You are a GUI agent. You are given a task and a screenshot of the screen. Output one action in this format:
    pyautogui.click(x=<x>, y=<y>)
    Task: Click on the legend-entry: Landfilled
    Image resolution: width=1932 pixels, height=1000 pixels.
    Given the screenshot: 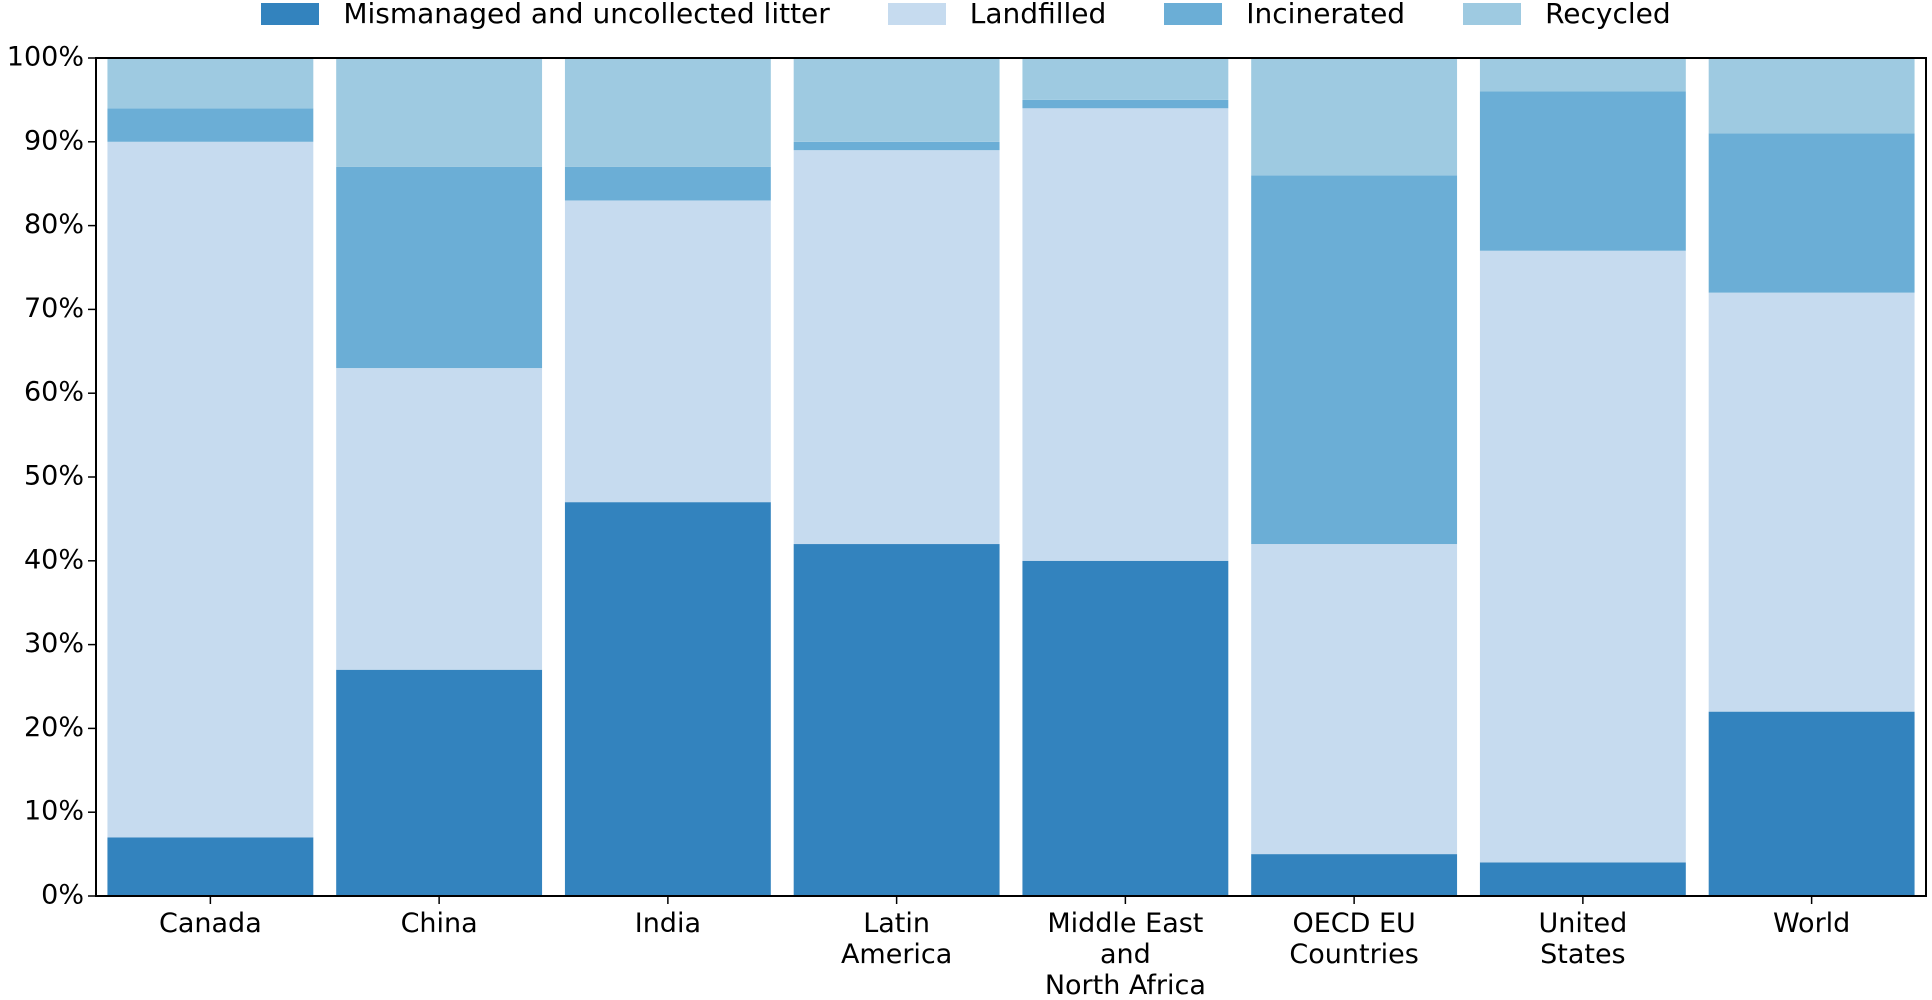 What is the action you would take?
    pyautogui.click(x=997, y=15)
    